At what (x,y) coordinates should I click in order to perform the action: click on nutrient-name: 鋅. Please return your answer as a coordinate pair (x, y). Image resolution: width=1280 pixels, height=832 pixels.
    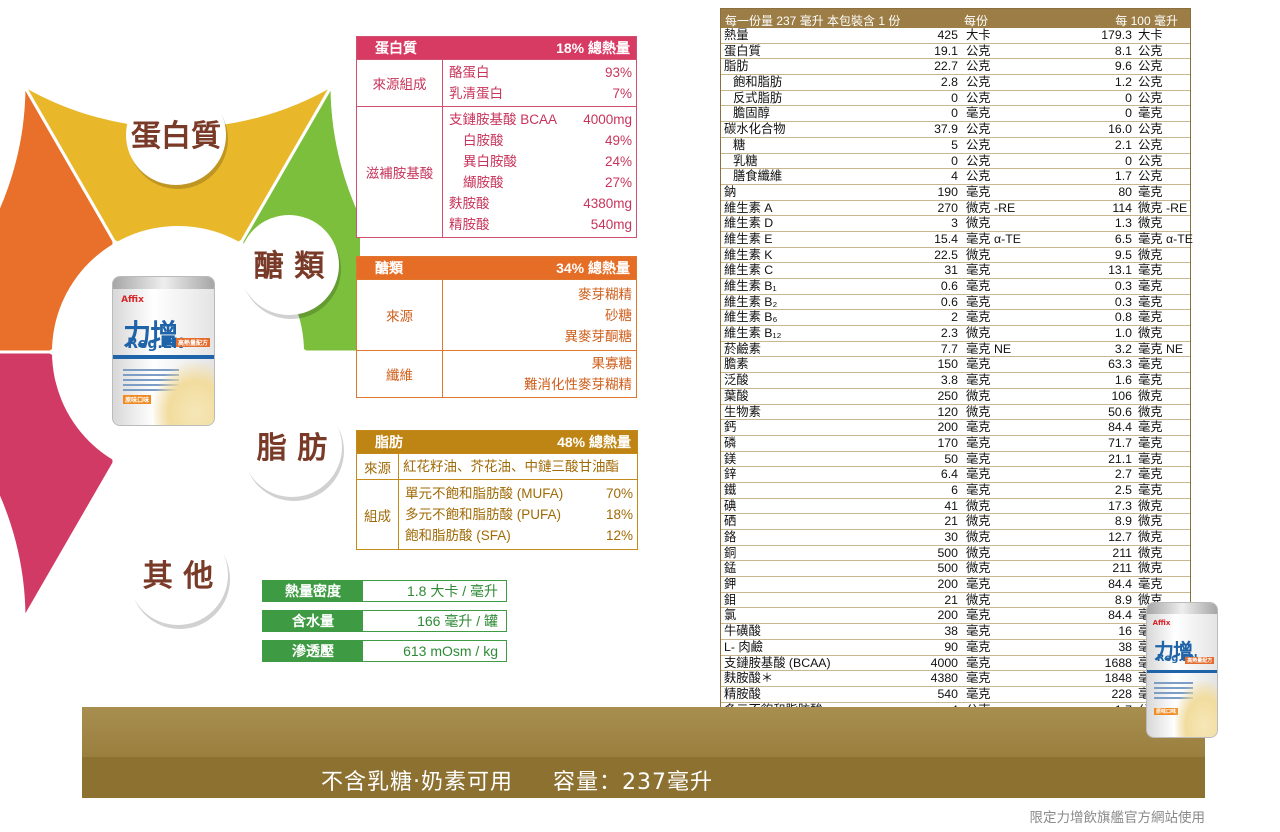
    Looking at the image, I should click on (730, 474).